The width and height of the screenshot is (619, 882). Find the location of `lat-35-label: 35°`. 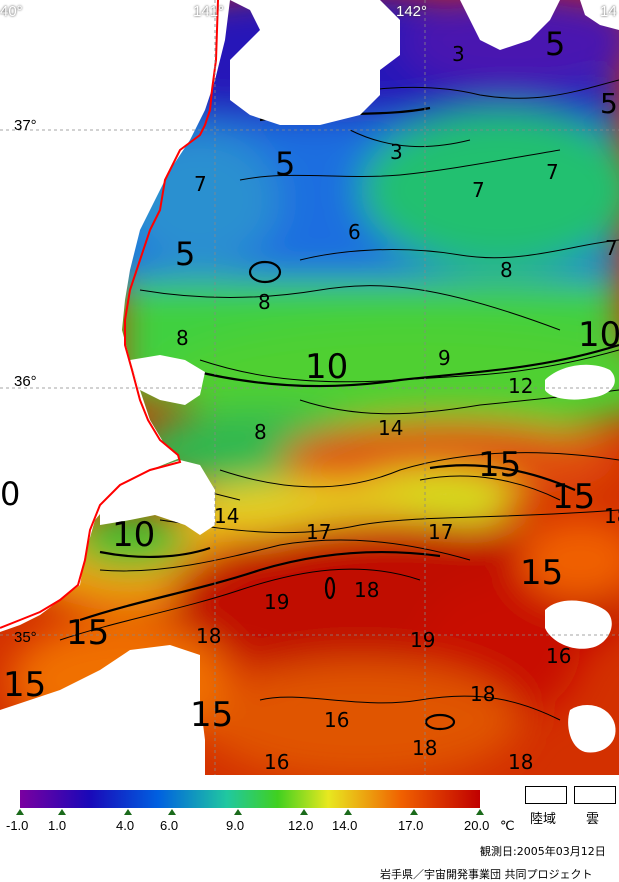

lat-35-label: 35° is located at coordinates (25, 637).